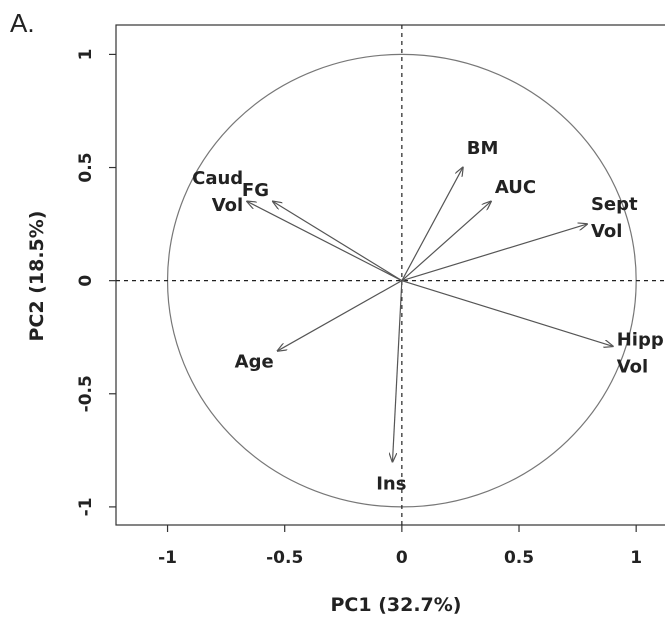 Image resolution: width=665 pixels, height=620 pixels. What do you see at coordinates (217, 178) in the screenshot?
I see `vector-label: Caud` at bounding box center [217, 178].